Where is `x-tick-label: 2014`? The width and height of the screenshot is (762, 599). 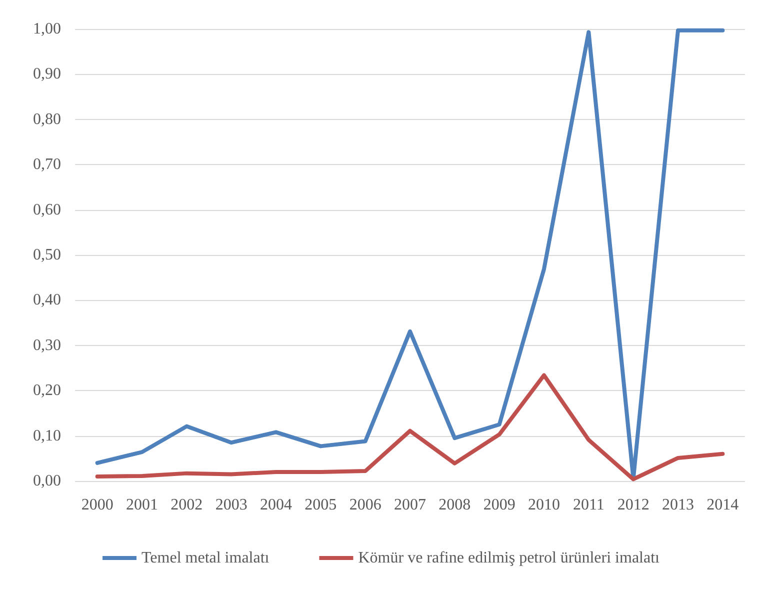
x-tick-label: 2014 is located at coordinates (722, 505).